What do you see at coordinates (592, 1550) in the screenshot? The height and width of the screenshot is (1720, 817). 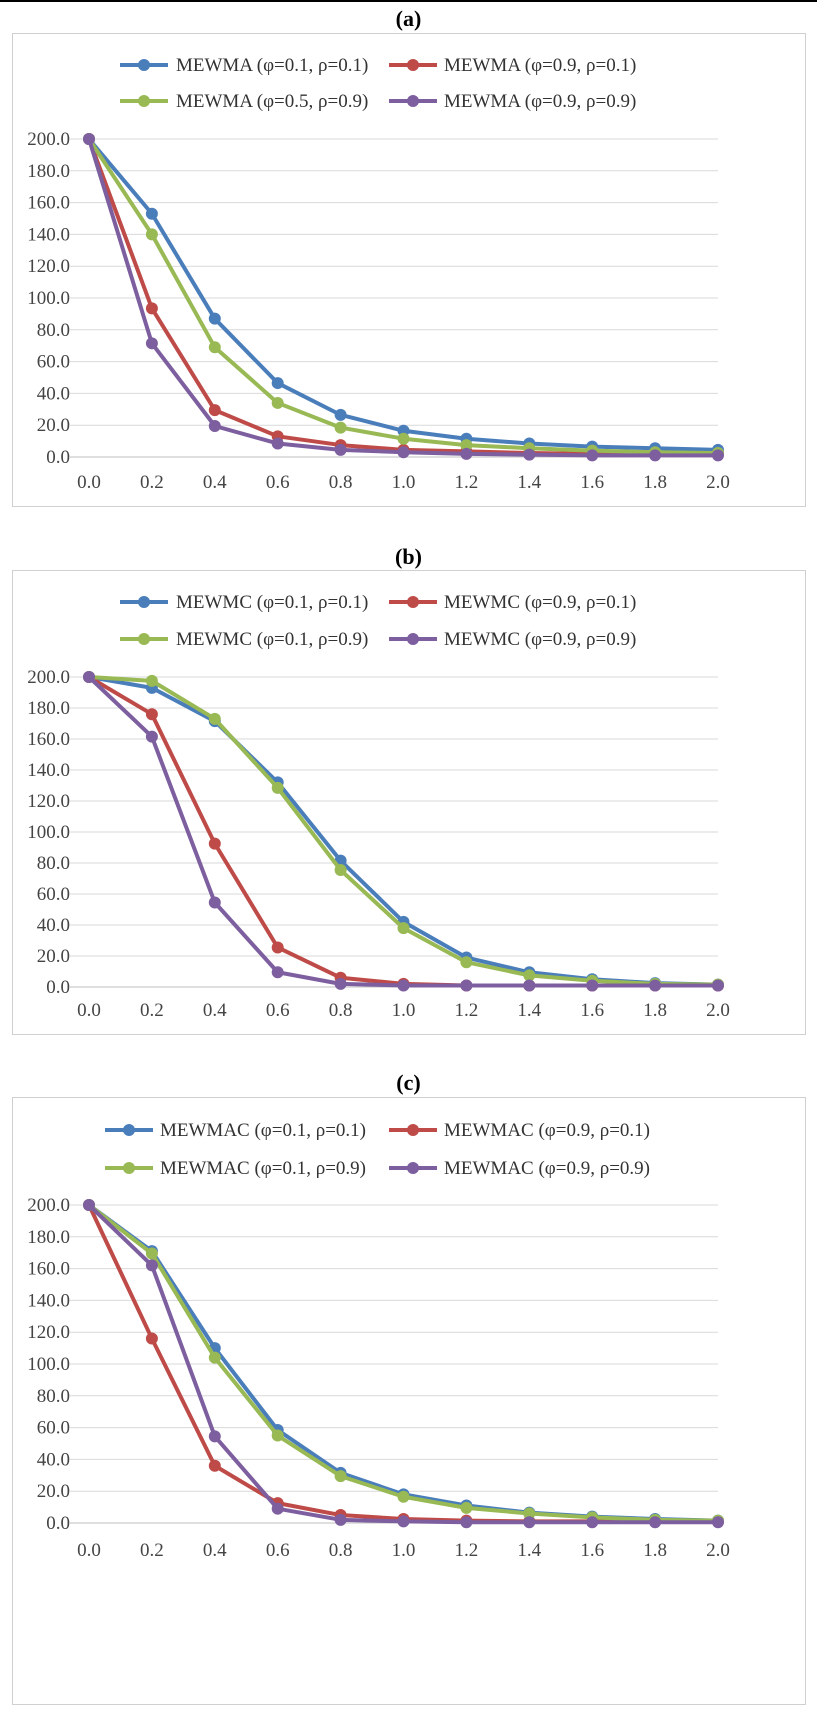 I see `panel-c-x-tick-label: 1.6` at bounding box center [592, 1550].